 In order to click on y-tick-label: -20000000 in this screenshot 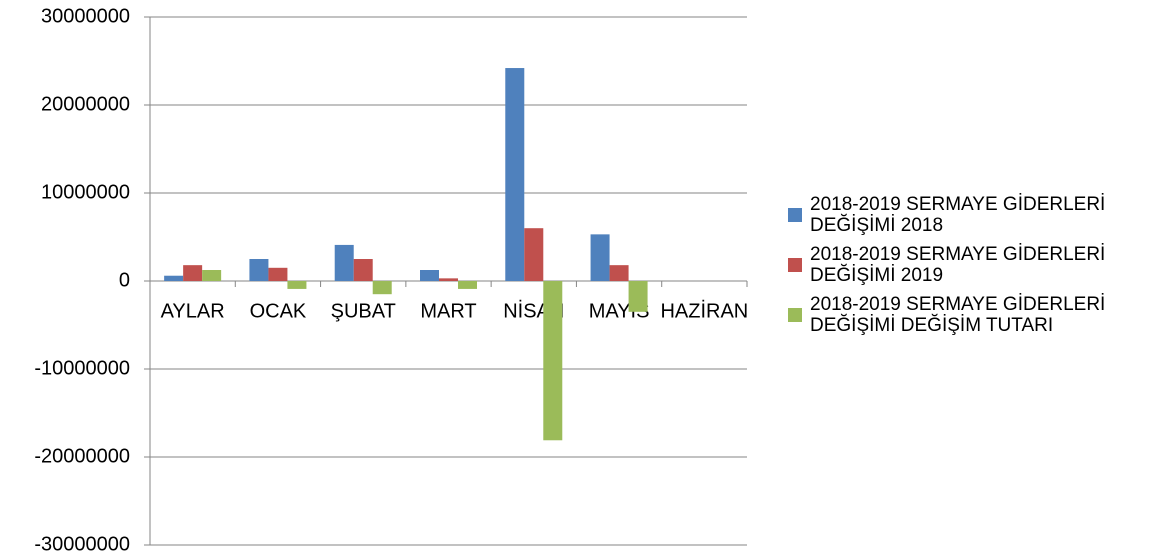, I will do `click(82, 456)`.